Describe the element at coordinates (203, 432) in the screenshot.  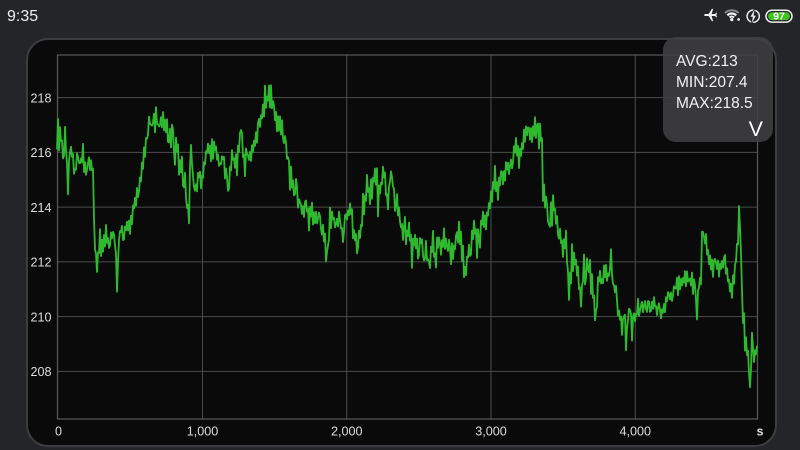
I see `svg-text: 1,000` at that location.